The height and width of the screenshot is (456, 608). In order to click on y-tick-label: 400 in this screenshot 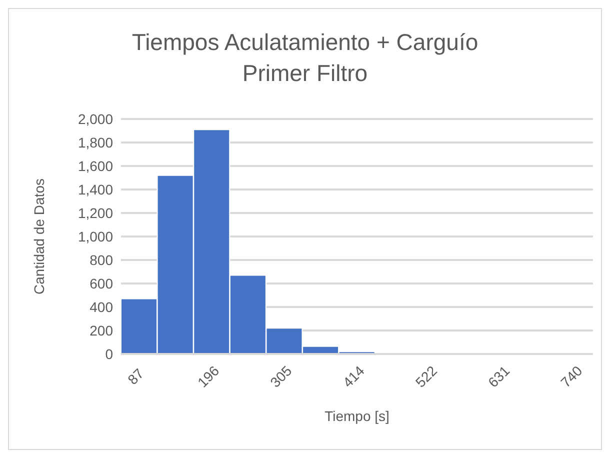, I will do `click(102, 306)`.